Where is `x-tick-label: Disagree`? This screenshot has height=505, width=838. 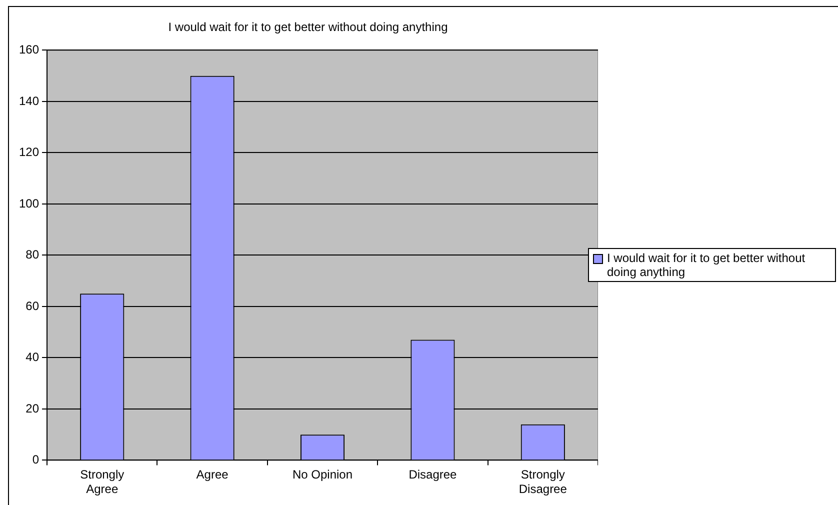
x-tick-label: Disagree is located at coordinates (433, 475).